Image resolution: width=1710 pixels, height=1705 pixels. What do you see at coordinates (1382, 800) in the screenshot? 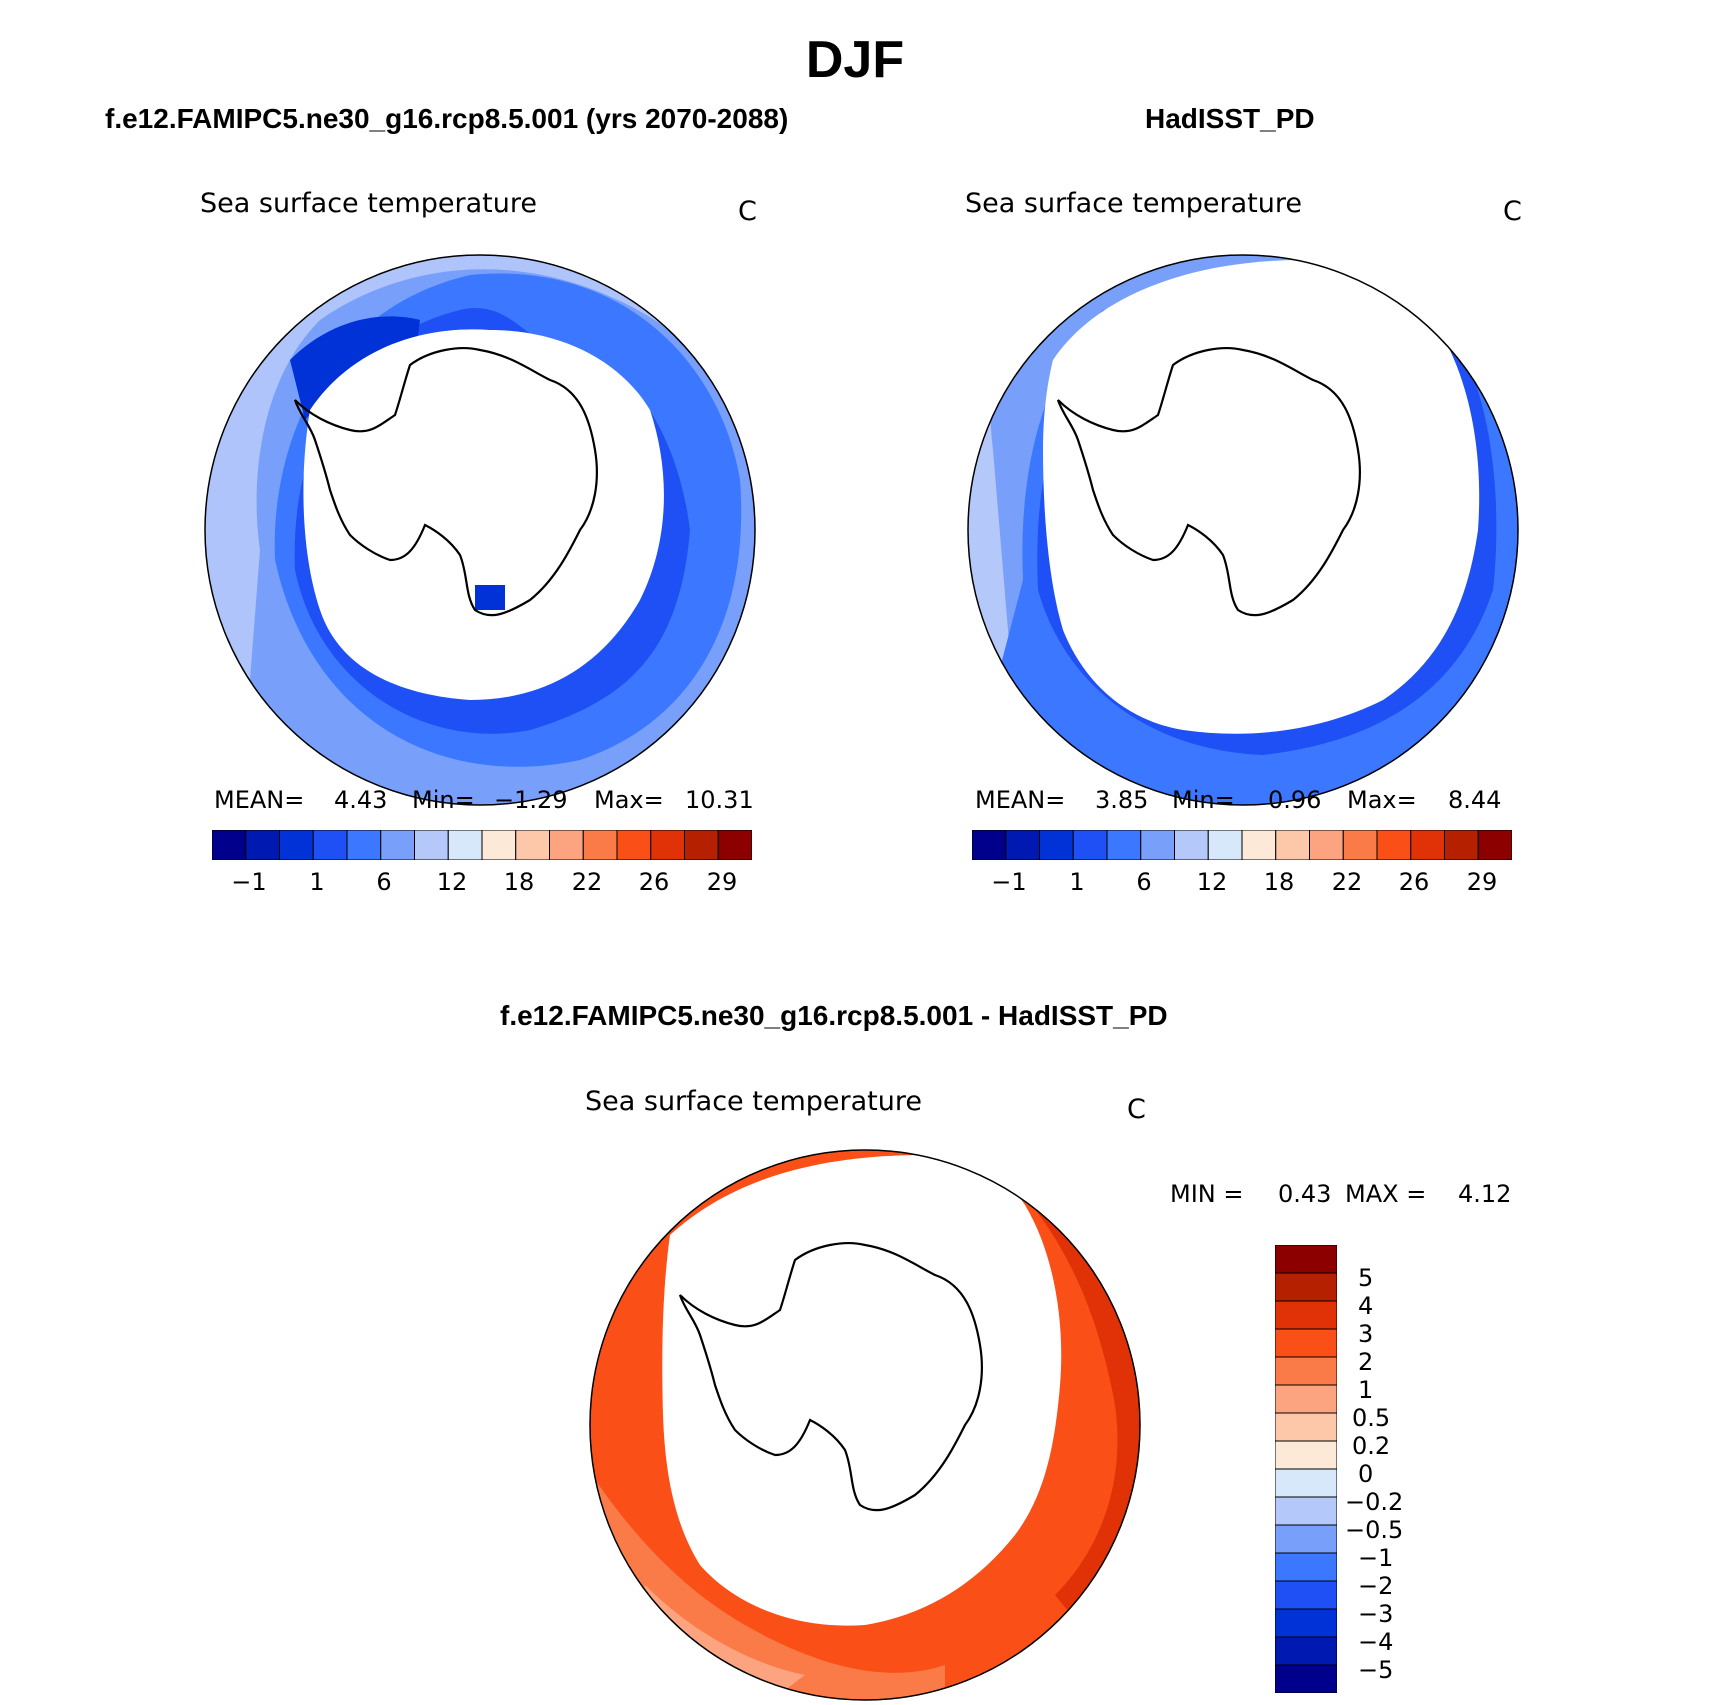
I see `panel-2-max-label: Max=` at bounding box center [1382, 800].